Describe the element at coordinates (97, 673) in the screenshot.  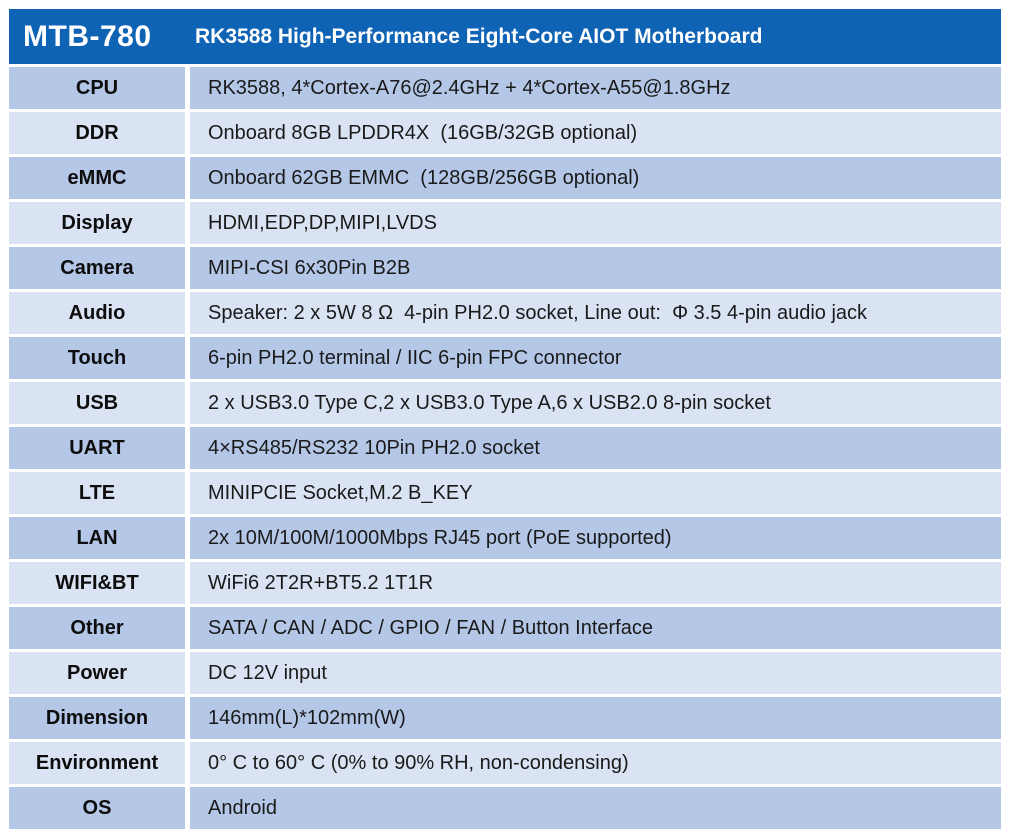
I see `spec-label: Power` at that location.